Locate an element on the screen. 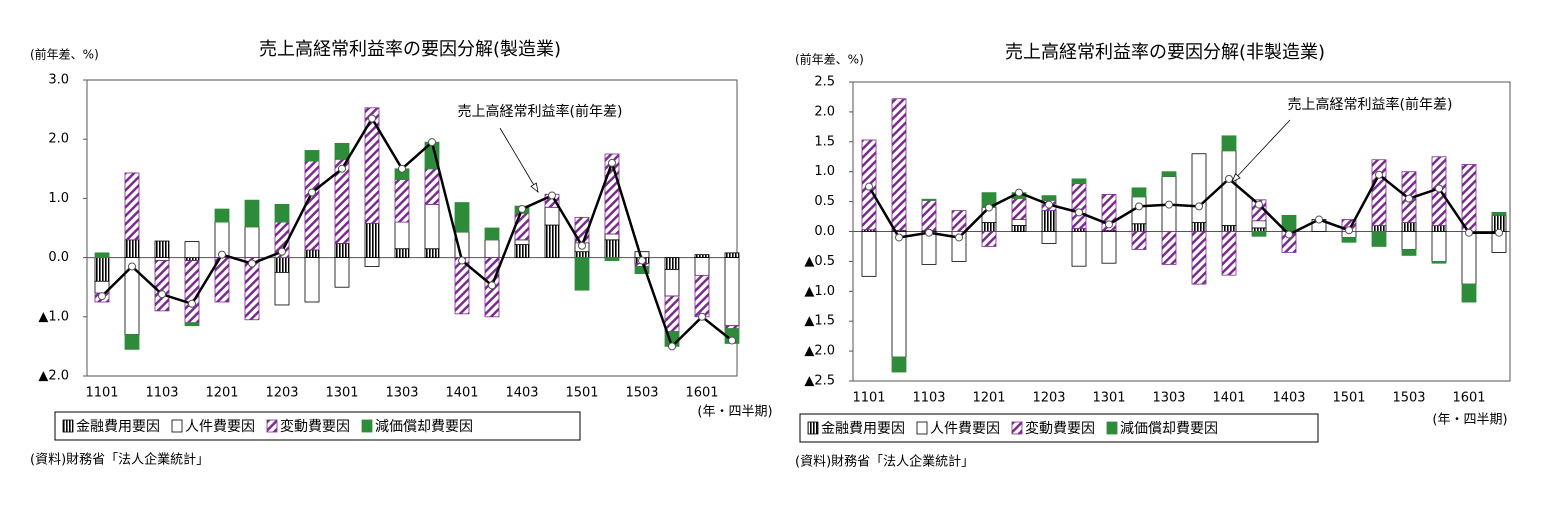 Image resolution: width=1544 pixels, height=520 pixels. y-tick-label: 0.0 is located at coordinates (824, 231).